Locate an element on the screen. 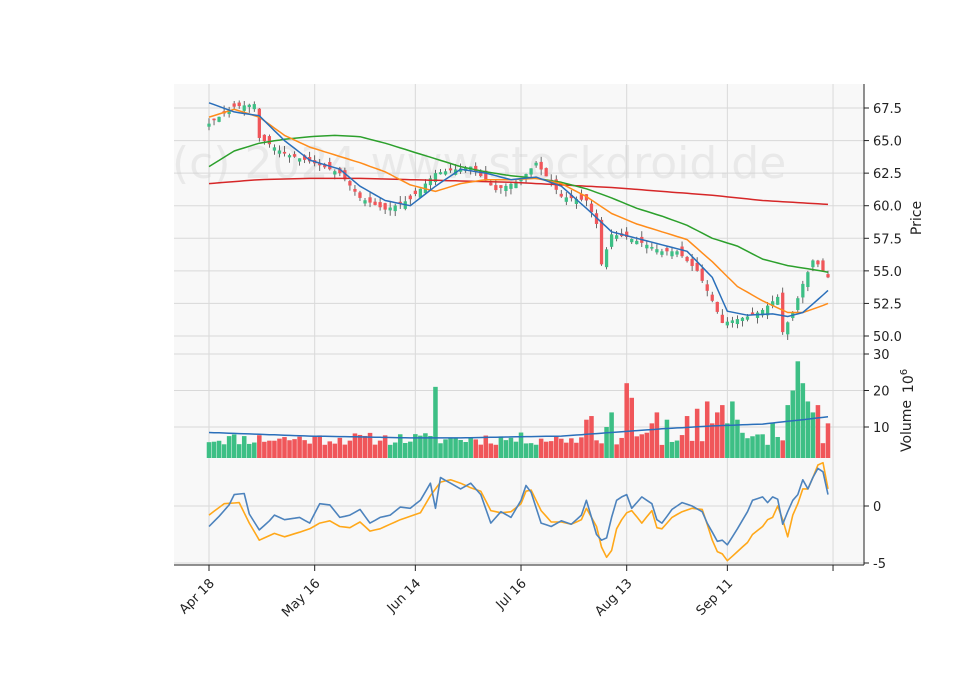 The width and height of the screenshot is (960, 690). volume-axis-multiplier: 106 is located at coordinates (908, 381).